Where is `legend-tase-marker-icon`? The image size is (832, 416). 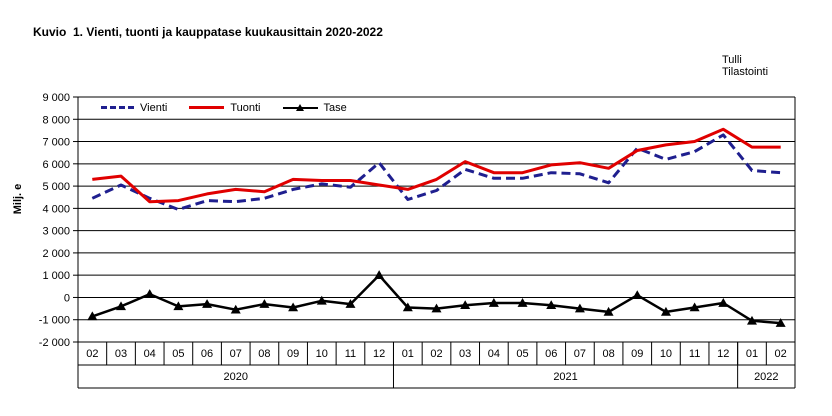 legend-tase-marker-icon is located at coordinates (300, 107).